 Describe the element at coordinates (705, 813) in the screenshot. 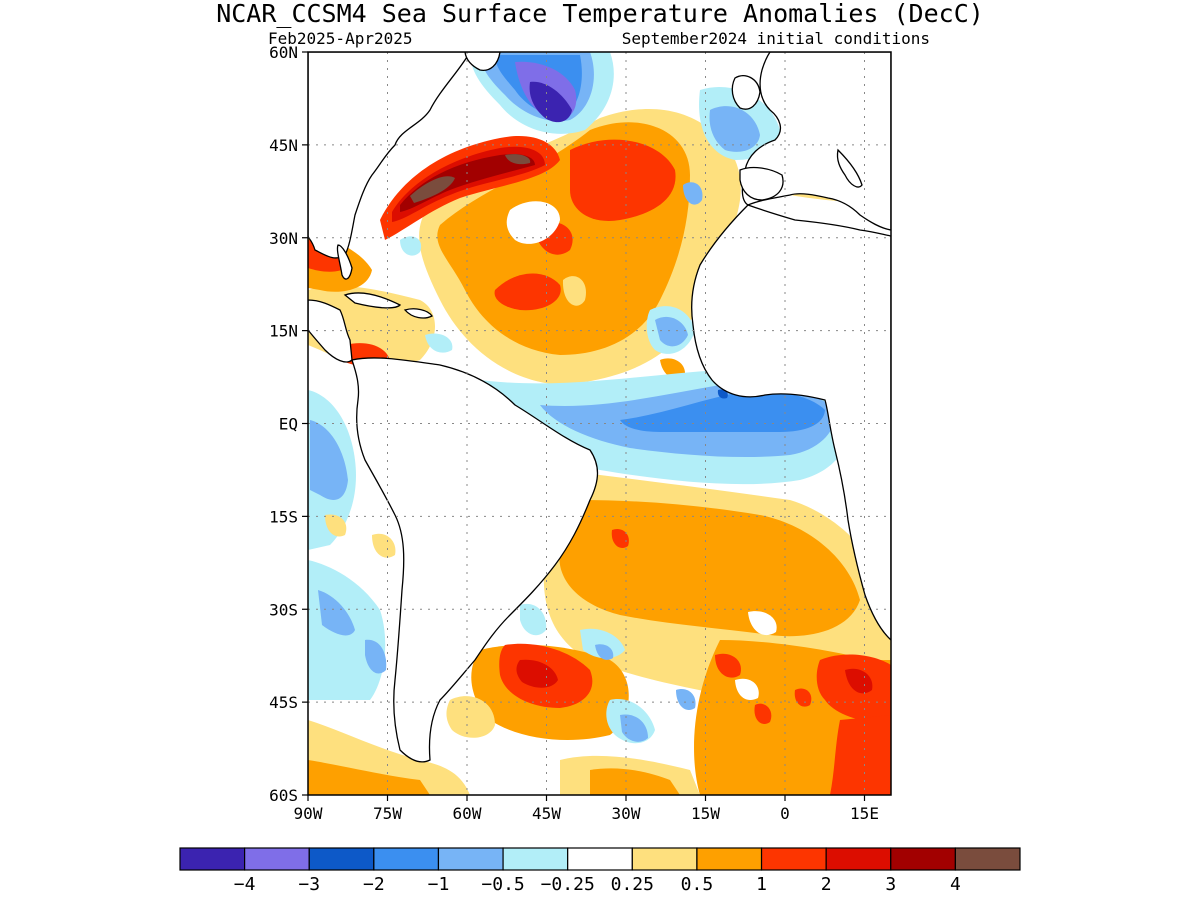

I see `lon-tick-label: 15W` at that location.